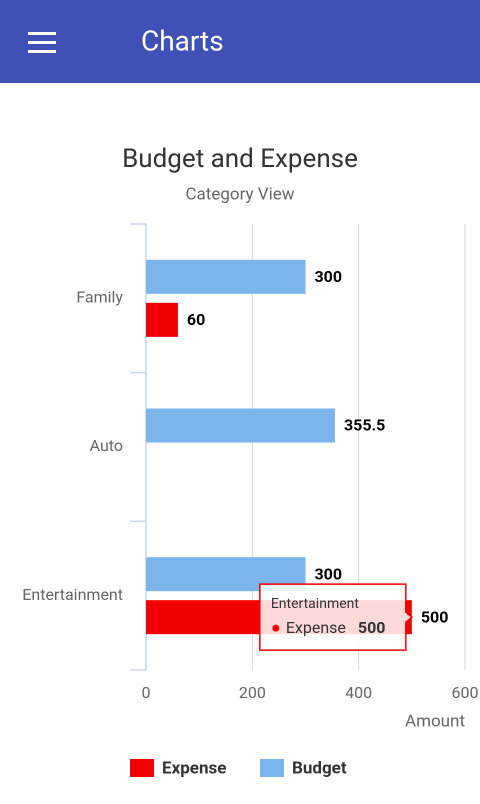  What do you see at coordinates (240, 41) in the screenshot?
I see `app-bar` at bounding box center [240, 41].